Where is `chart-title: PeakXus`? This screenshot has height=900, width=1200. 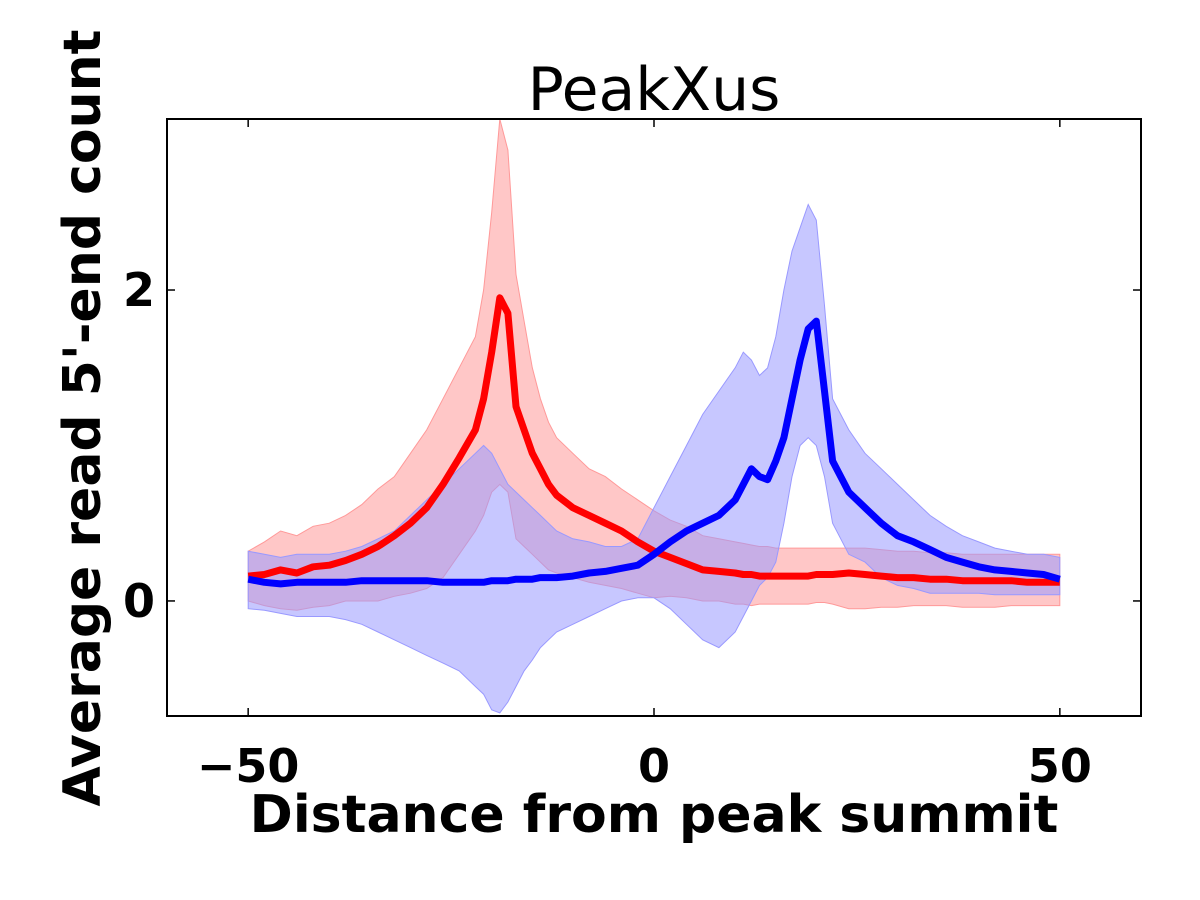
chart-title: PeakXus is located at coordinates (654, 90).